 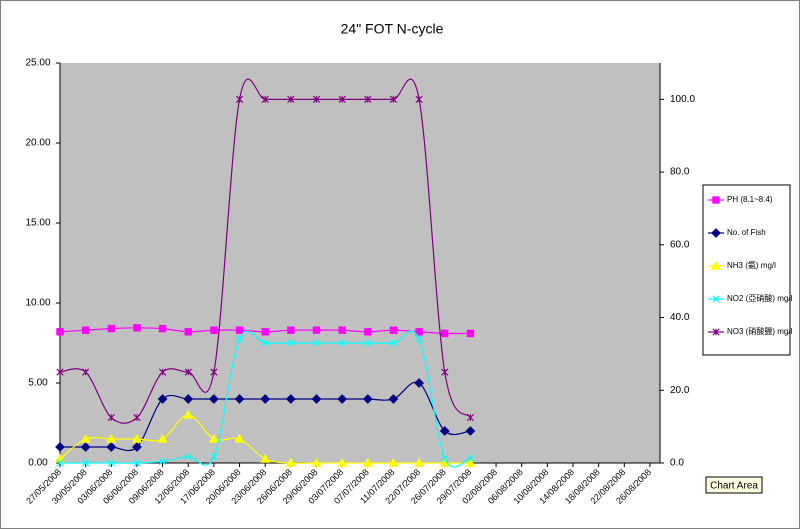 I want to click on legend-label: NO2 (亞硝酸) mg/l, so click(x=760, y=298).